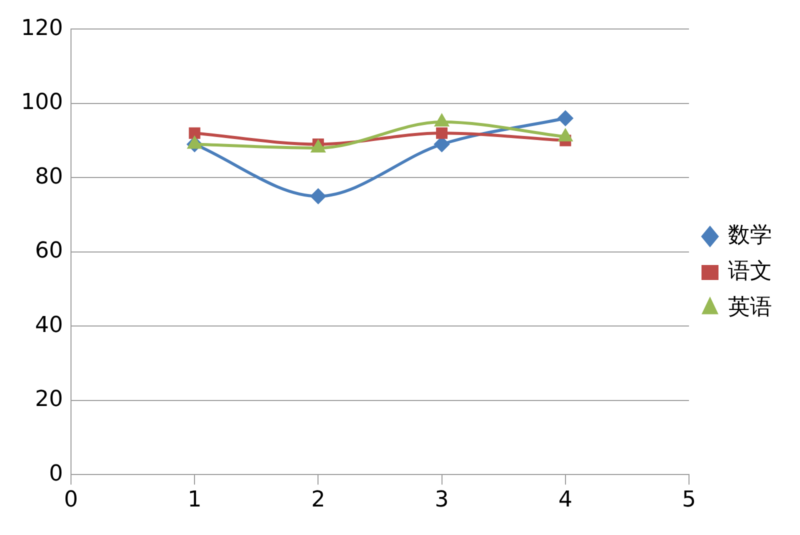 This screenshot has width=800, height=535. Describe the element at coordinates (195, 500) in the screenshot. I see `x-tick-label: 1` at that location.